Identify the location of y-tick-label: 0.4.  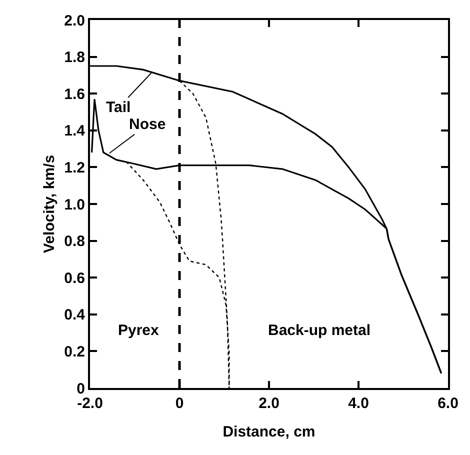
(75, 315).